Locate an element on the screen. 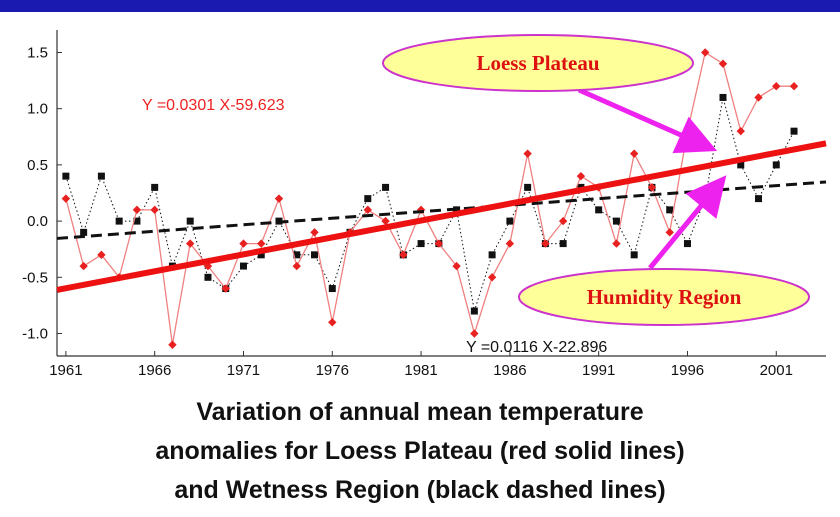  humidity-callout-label: Humidity Region is located at coordinates (664, 297).